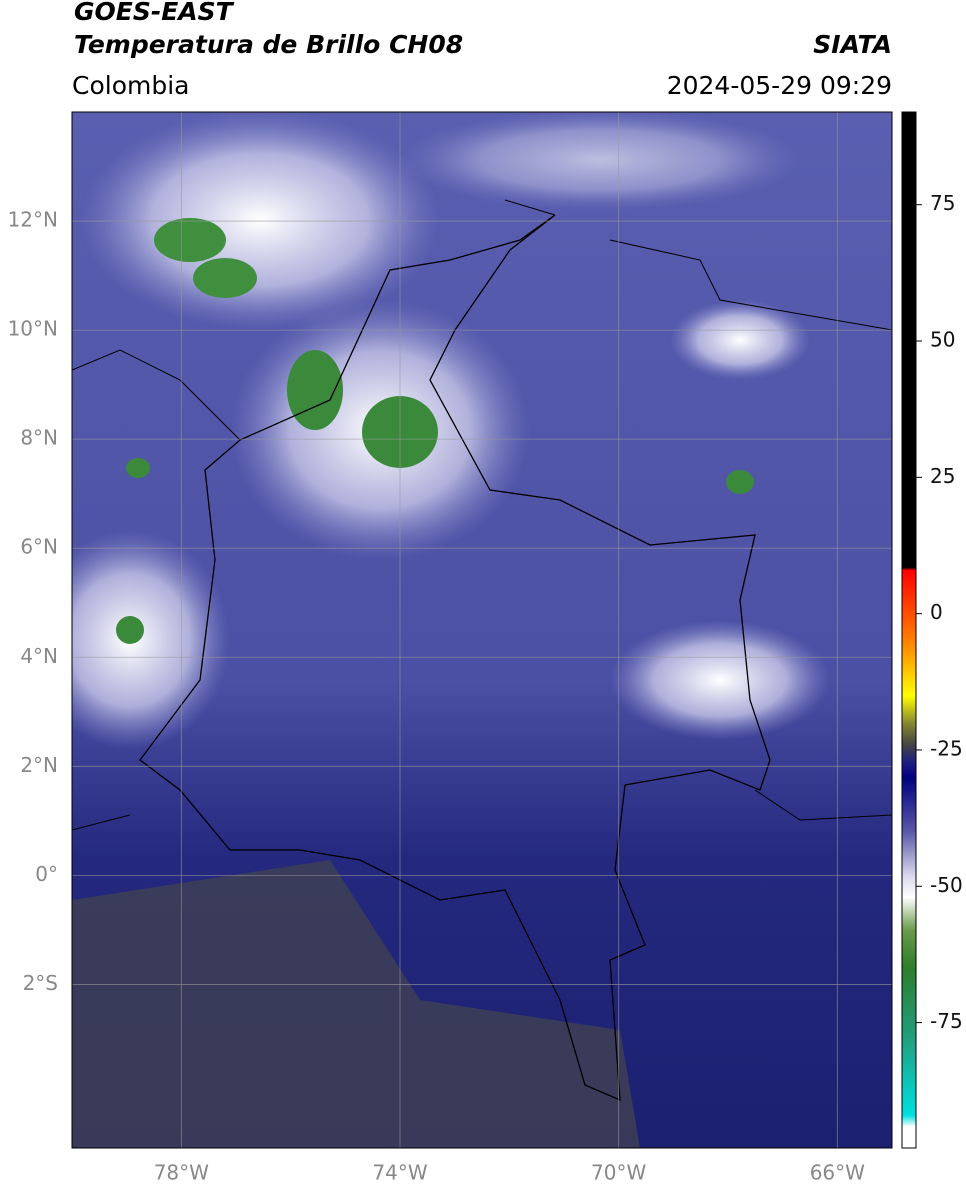 The height and width of the screenshot is (1194, 966). I want to click on warm-region, so click(356, 1004).